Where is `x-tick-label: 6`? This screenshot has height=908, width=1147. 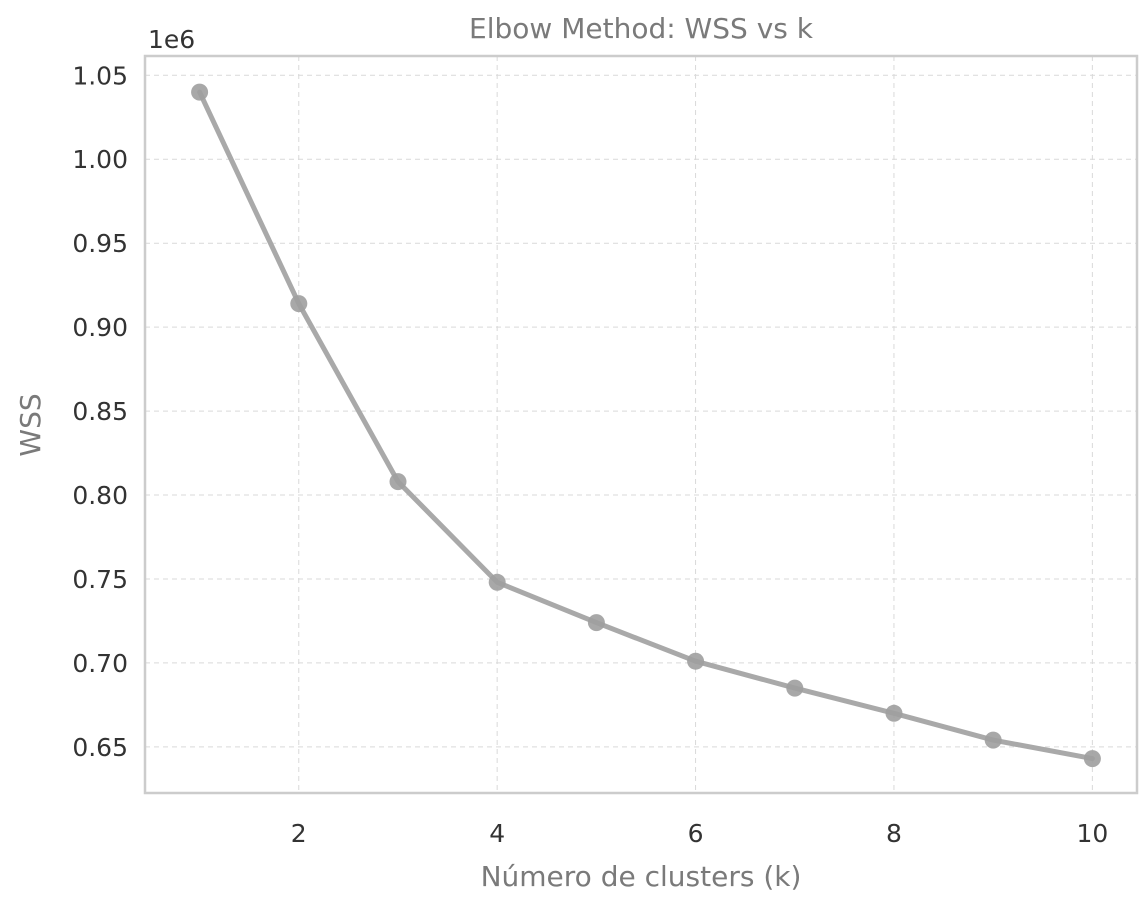
x-tick-label: 6 is located at coordinates (696, 833).